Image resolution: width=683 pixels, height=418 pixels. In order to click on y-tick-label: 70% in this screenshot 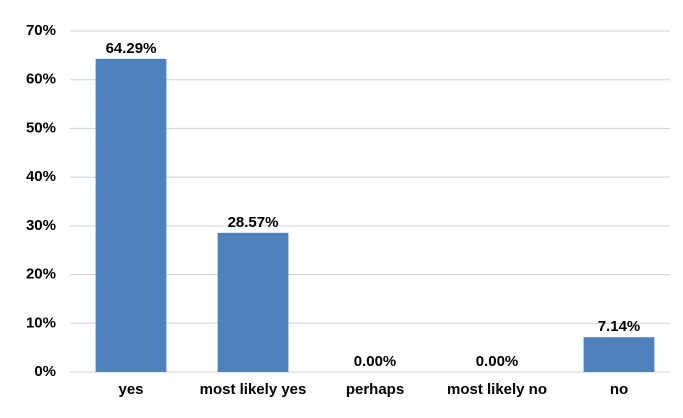, I will do `click(41, 30)`.